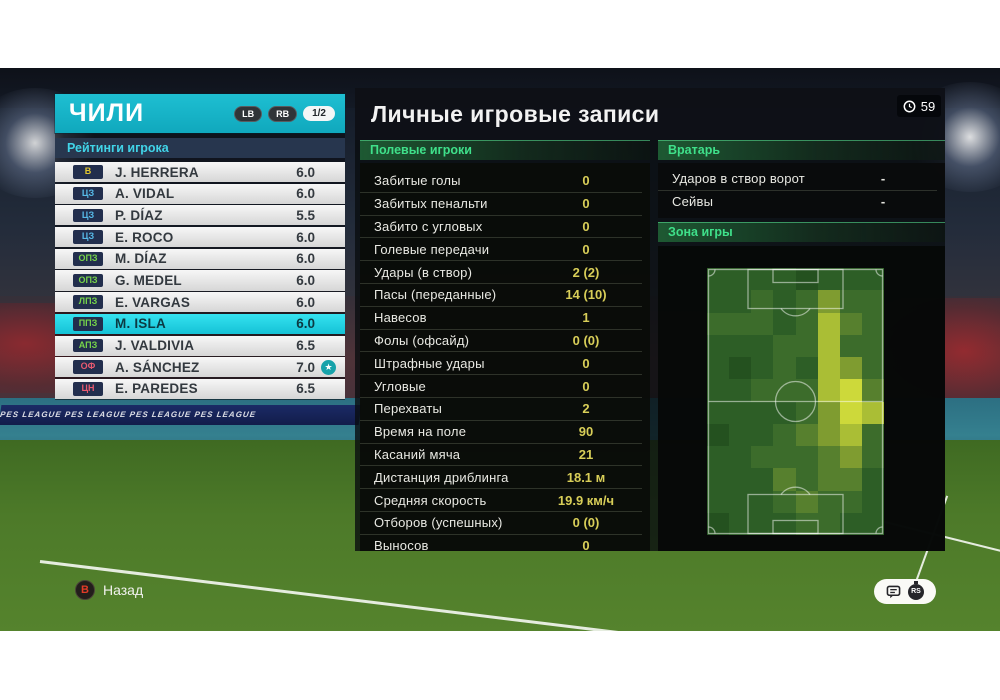 The height and width of the screenshot is (700, 1000). I want to click on player-name: E. VARGAS, so click(153, 302).